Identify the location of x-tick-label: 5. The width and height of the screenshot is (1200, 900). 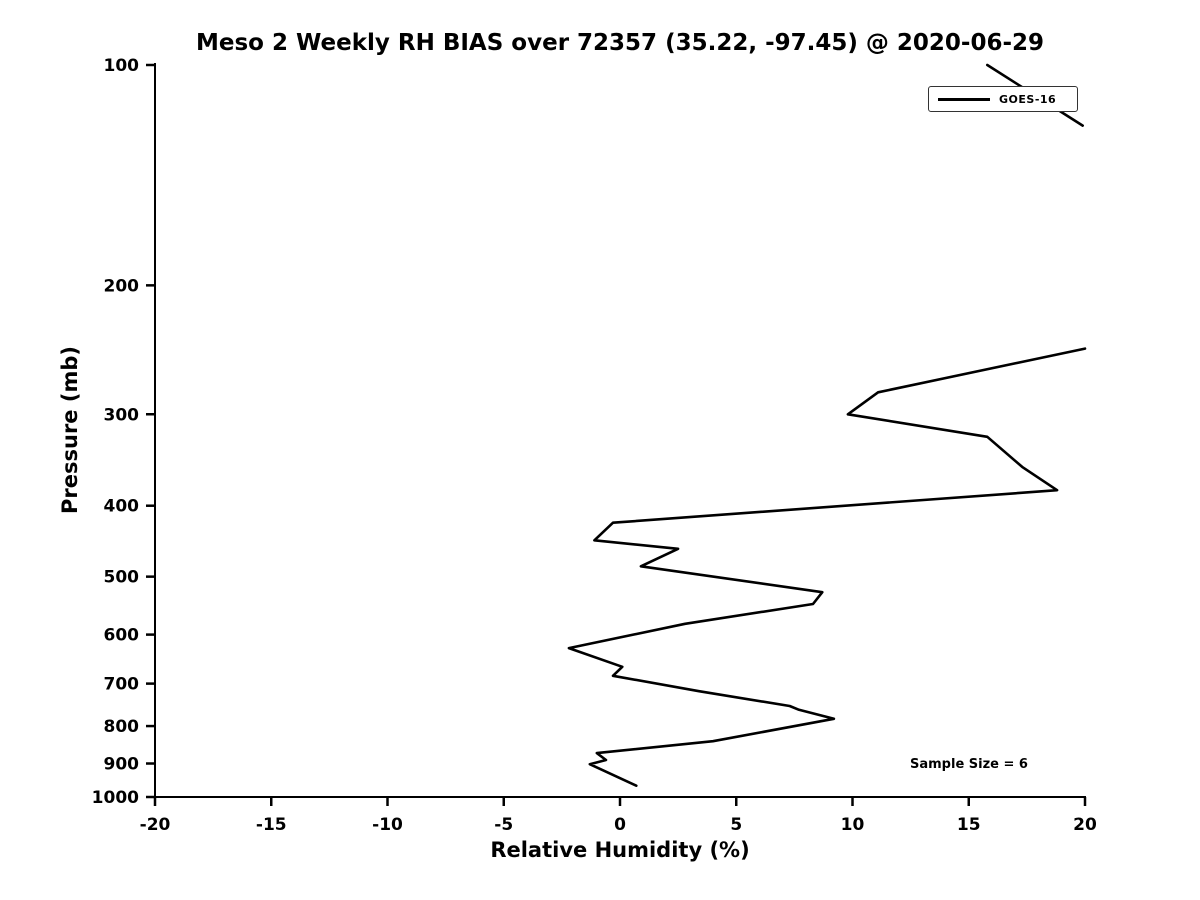
(736, 825).